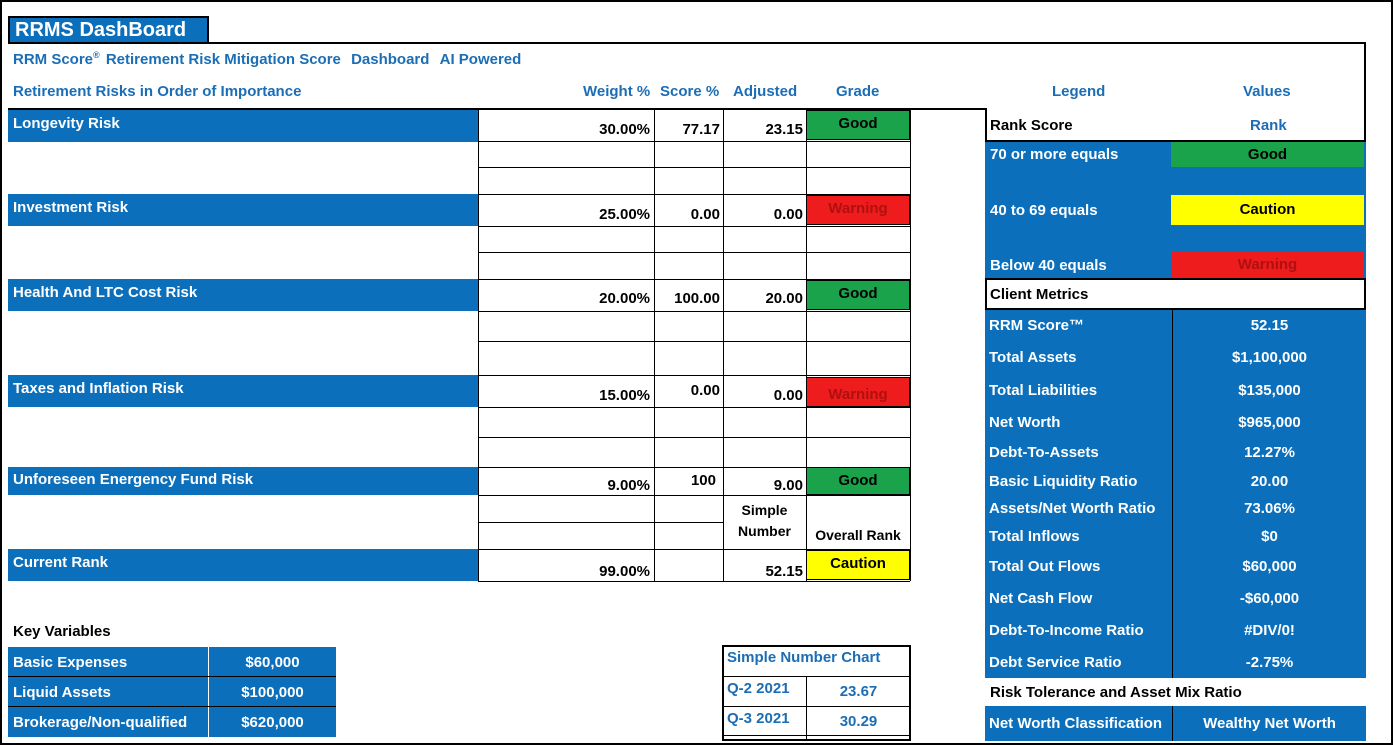 This screenshot has width=1393, height=745. Describe the element at coordinates (1078, 325) in the screenshot. I see `metric-label: RRM Score™` at that location.